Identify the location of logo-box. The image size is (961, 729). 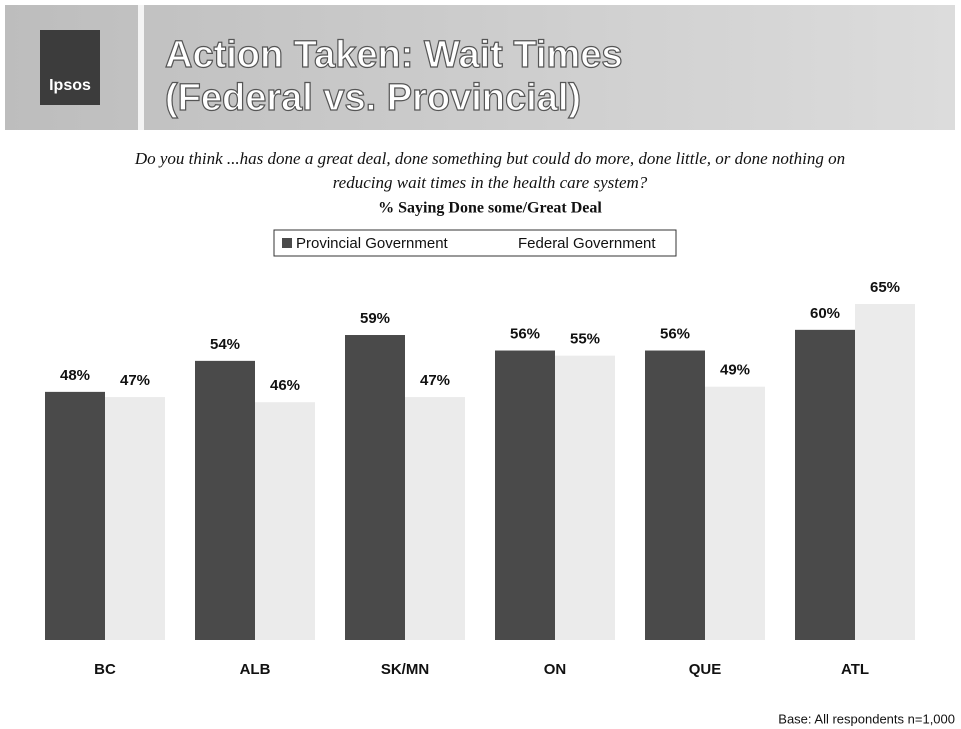
(70, 67).